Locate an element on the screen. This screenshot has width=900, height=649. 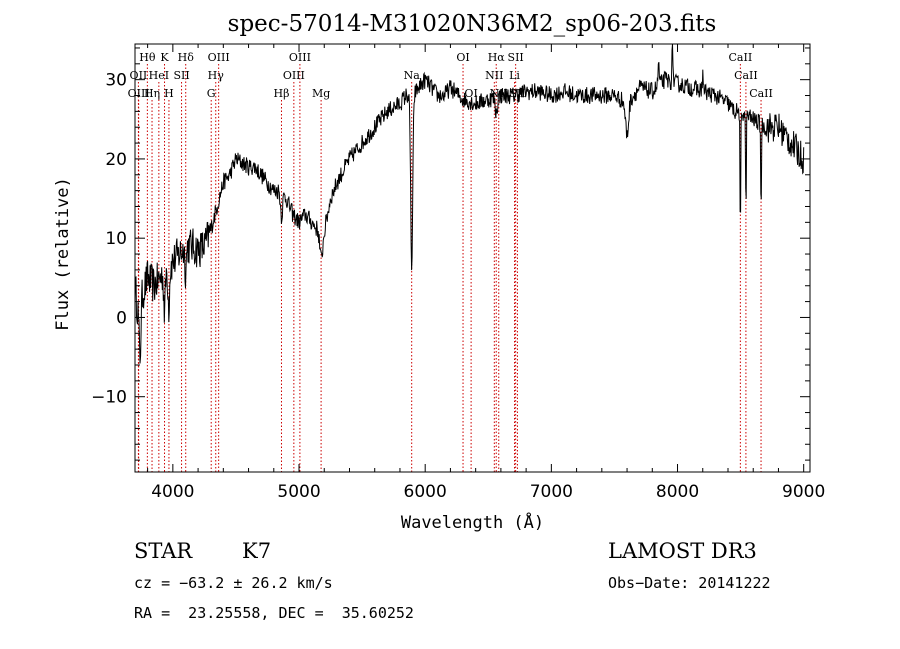
y-tick-label: −10 is located at coordinates (109, 398).